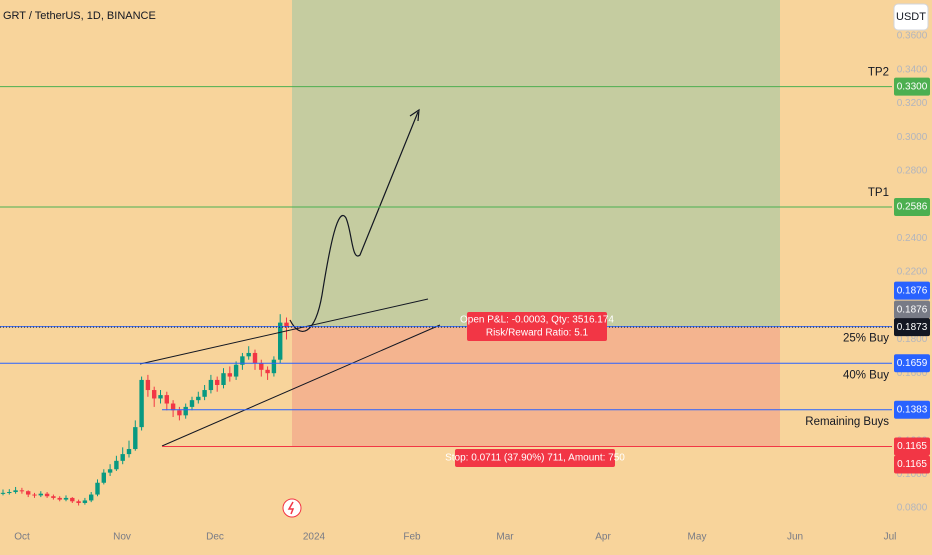 Image resolution: width=932 pixels, height=555 pixels. What do you see at coordinates (912, 474) in the screenshot?
I see `y-tick-label: 0.1000` at bounding box center [912, 474].